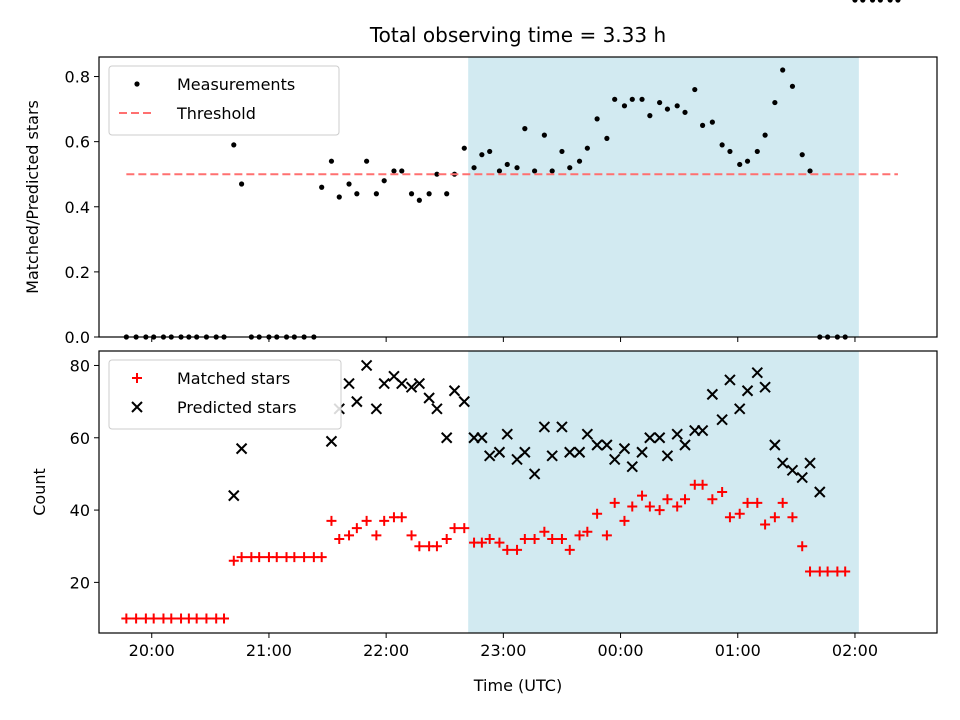 The width and height of the screenshot is (960, 720). I want to click on chart-title: Total observing time = 3.33 h, so click(517, 35).